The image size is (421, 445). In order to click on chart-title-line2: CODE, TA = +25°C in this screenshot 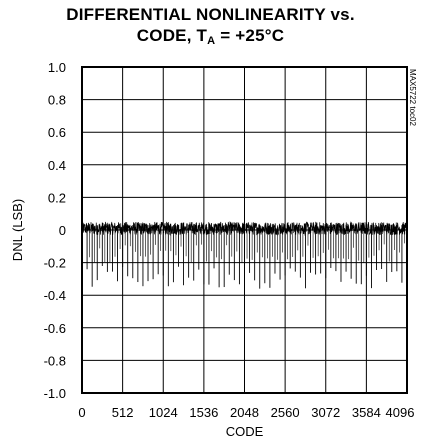, I will do `click(210, 38)`.